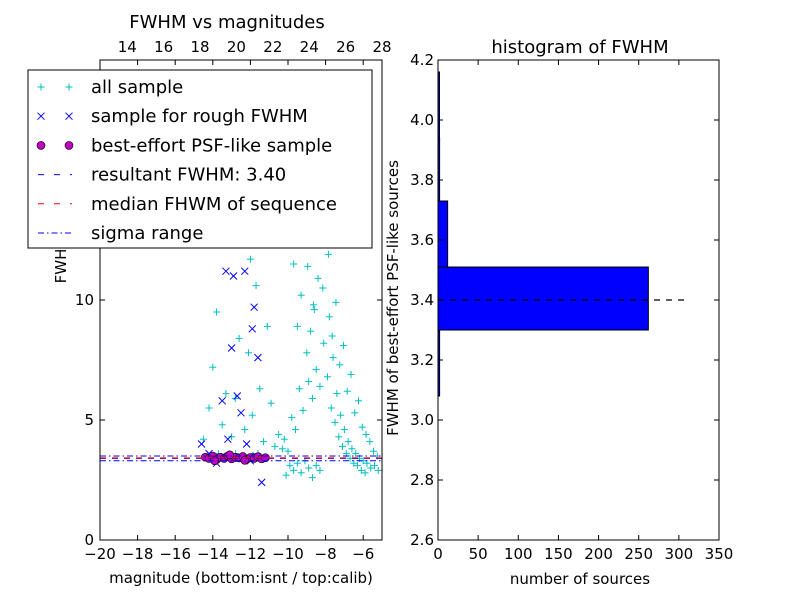  What do you see at coordinates (558, 554) in the screenshot?
I see `hist-x-tick-label-3: 150` at bounding box center [558, 554].